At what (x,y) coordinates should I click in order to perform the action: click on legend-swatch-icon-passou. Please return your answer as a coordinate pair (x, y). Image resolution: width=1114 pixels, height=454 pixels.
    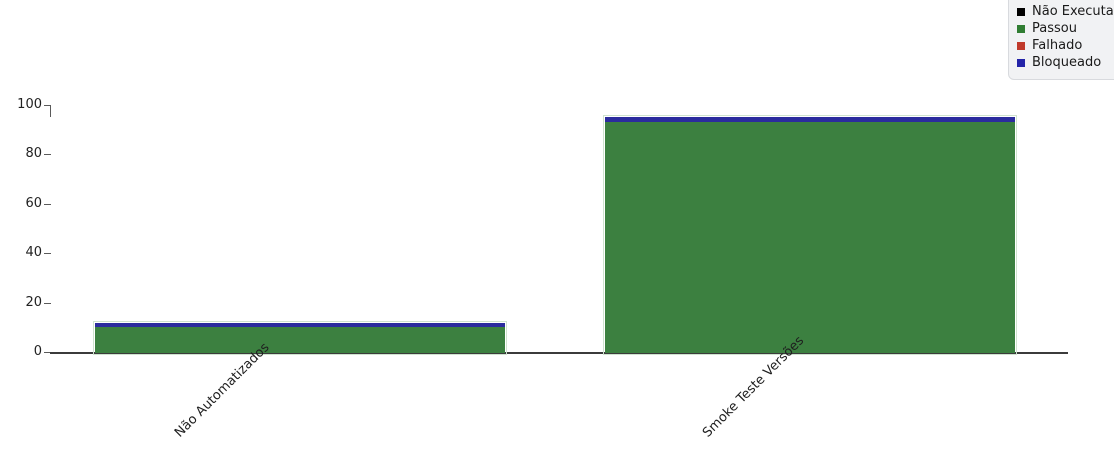
    Looking at the image, I should click on (1021, 28).